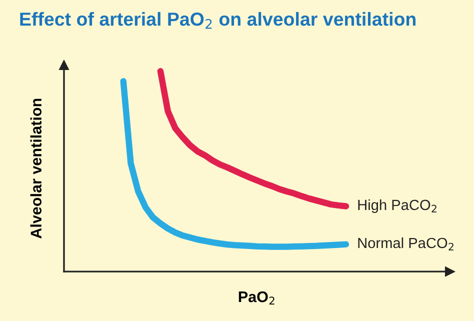 The width and height of the screenshot is (474, 321). I want to click on series-label: Normal PaCO$_{2}$, so click(406, 243).